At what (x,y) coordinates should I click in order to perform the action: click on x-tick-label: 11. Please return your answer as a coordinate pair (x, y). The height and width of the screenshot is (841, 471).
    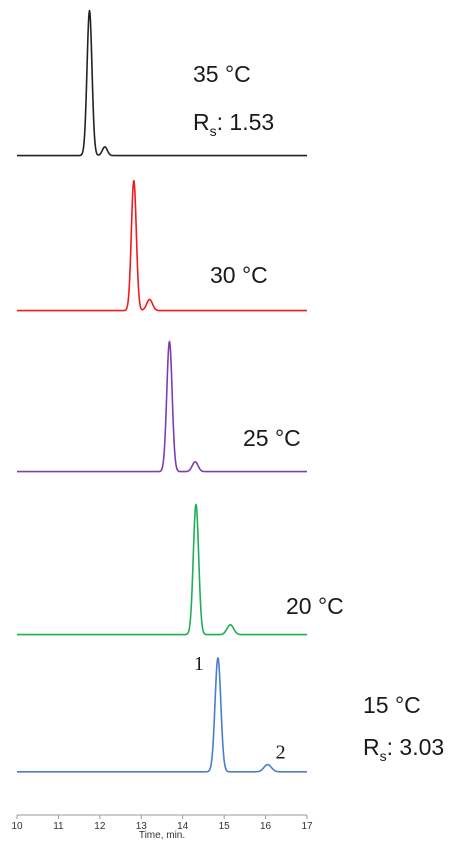
    Looking at the image, I should click on (58, 826).